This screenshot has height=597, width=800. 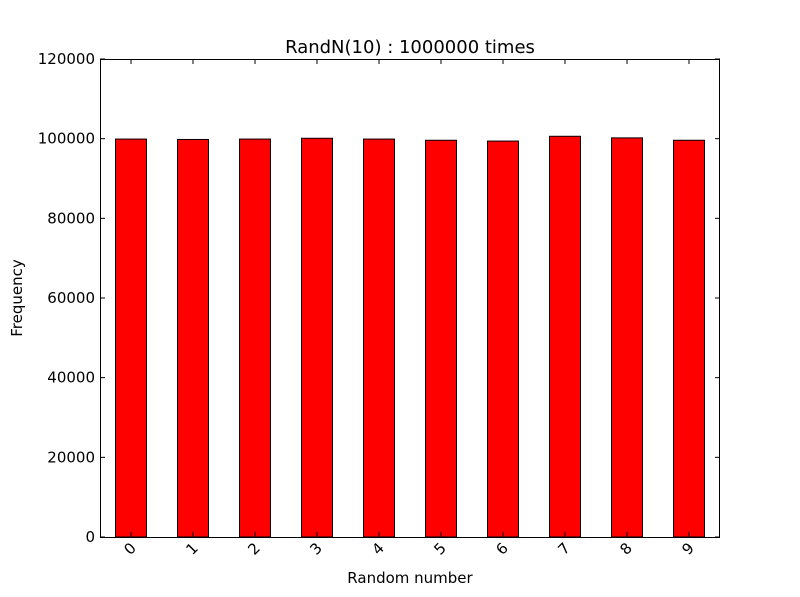 What do you see at coordinates (71, 457) in the screenshot?
I see `y-tick-label: 20000` at bounding box center [71, 457].